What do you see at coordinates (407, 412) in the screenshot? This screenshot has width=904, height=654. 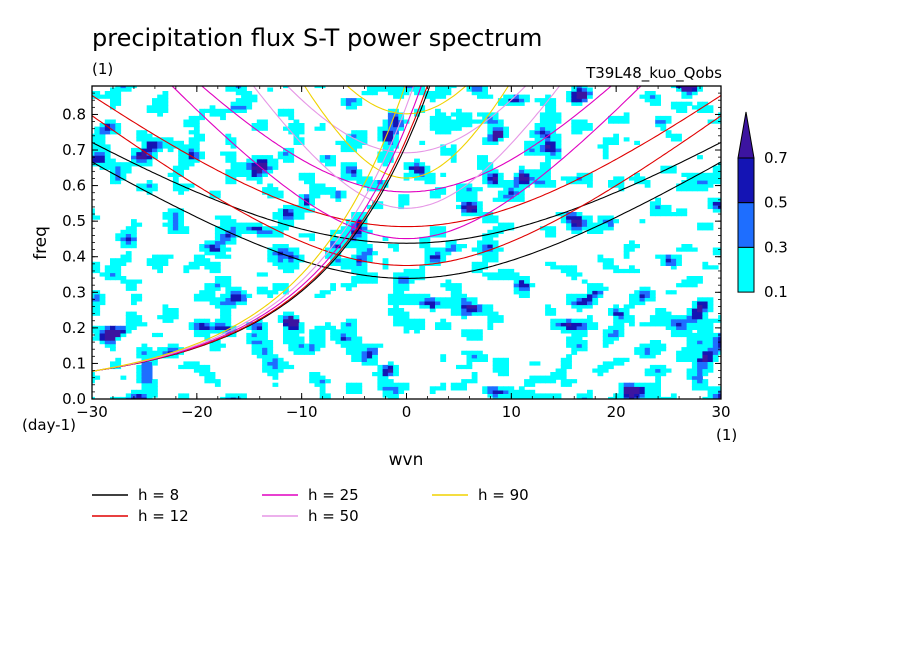 I see `x-tick-label: 0` at bounding box center [407, 412].